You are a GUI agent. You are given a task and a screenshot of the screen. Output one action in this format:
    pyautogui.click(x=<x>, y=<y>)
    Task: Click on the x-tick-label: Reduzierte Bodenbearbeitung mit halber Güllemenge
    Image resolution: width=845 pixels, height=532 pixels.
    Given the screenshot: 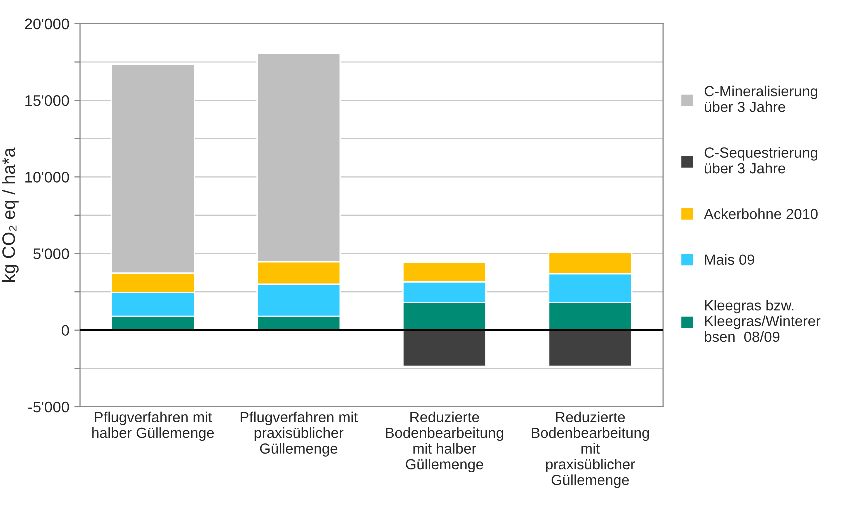 What is the action you would take?
    pyautogui.click(x=445, y=442)
    